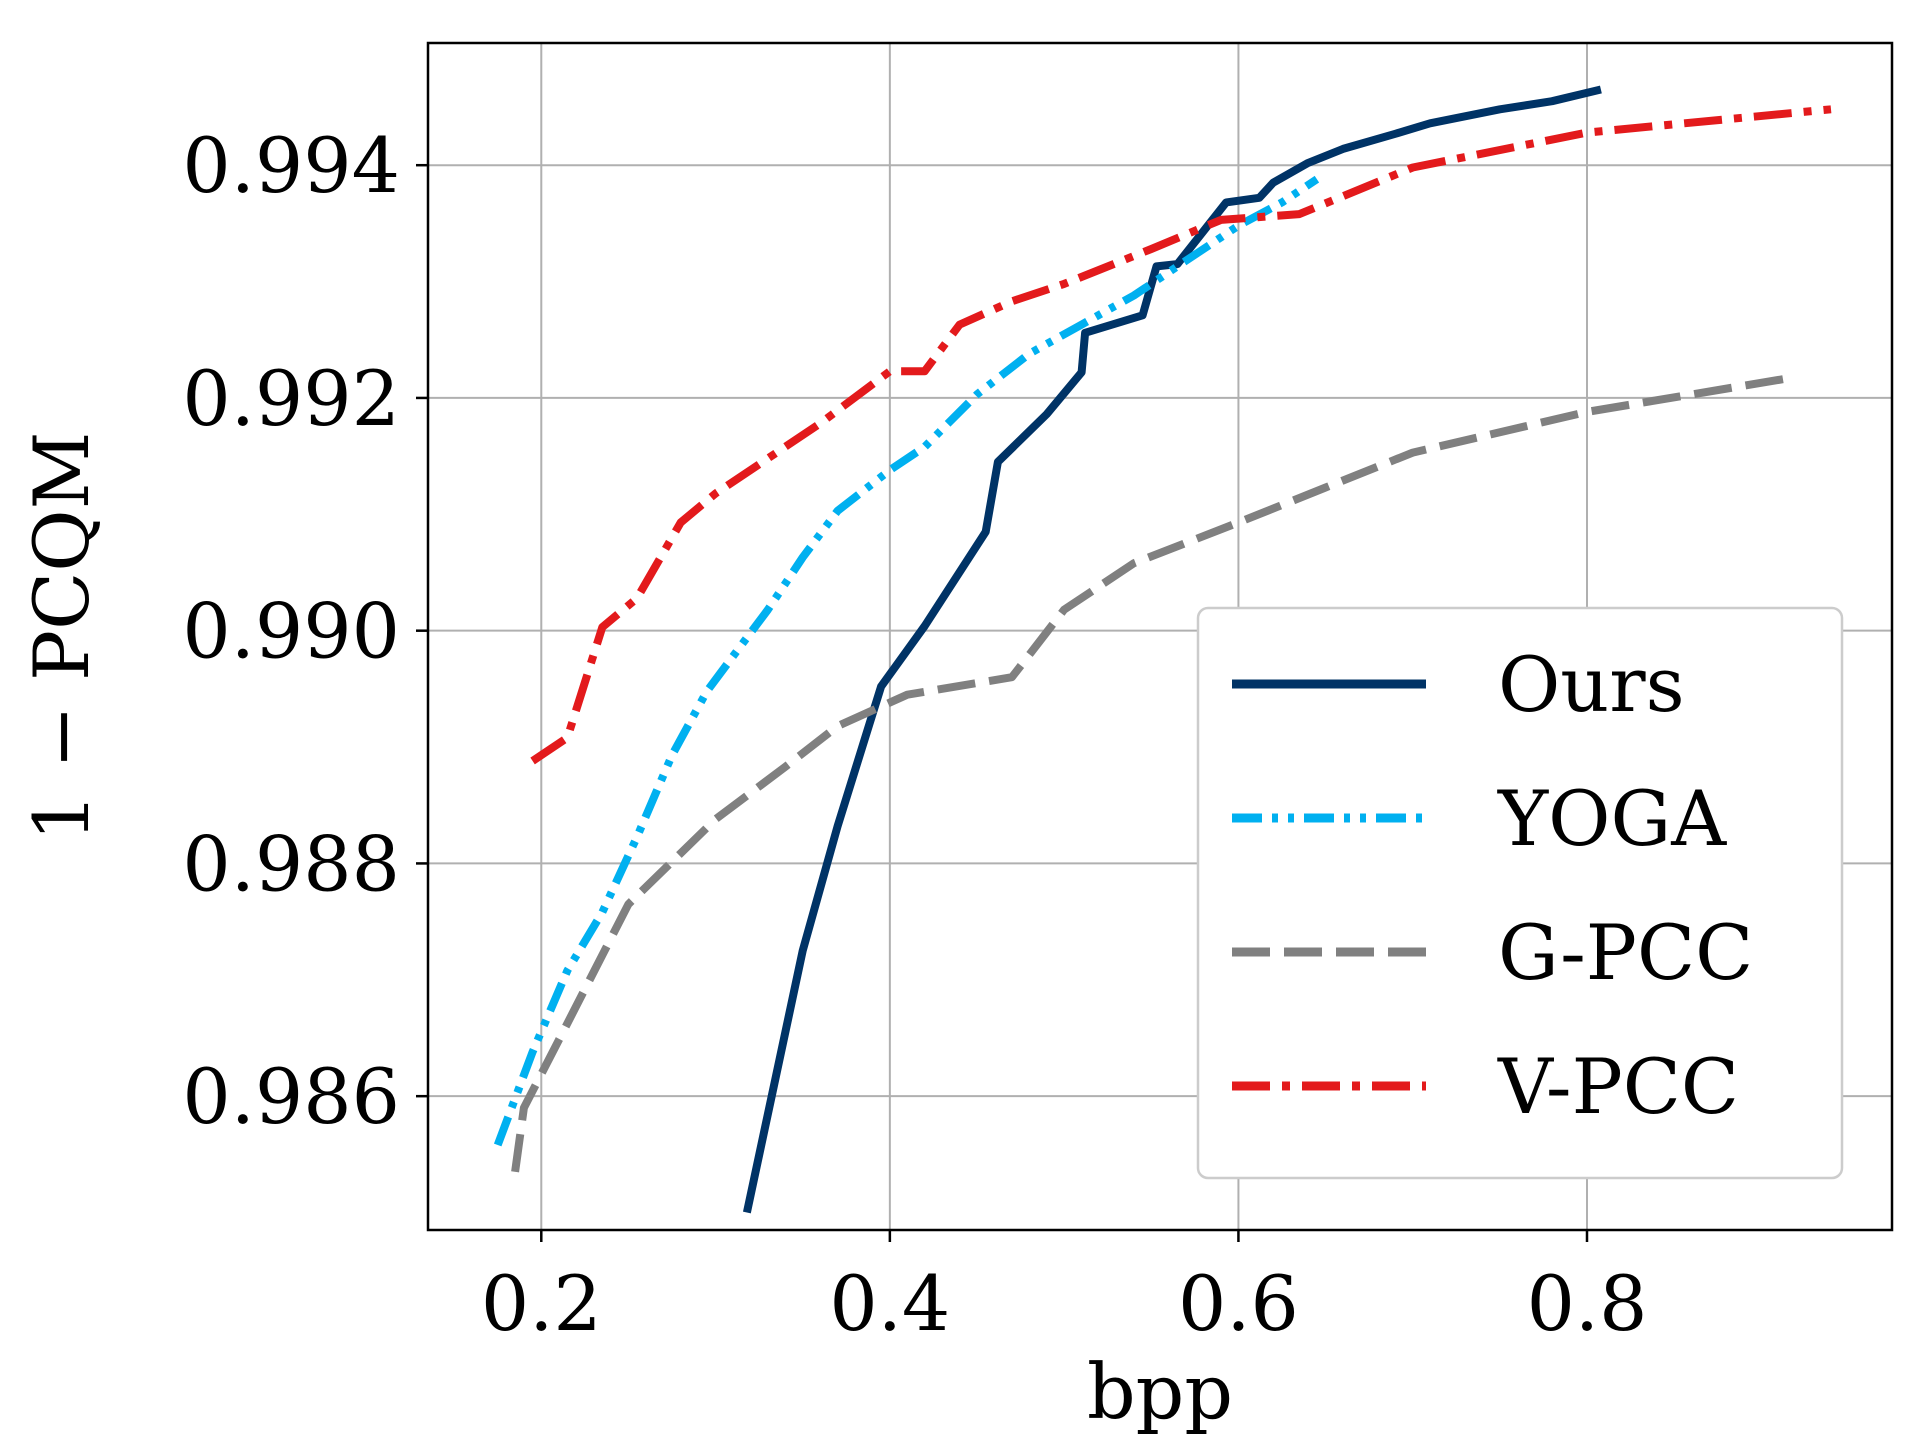 Image resolution: width=1919 pixels, height=1440 pixels. Describe the element at coordinates (889, 1303) in the screenshot. I see `x-tick-label: 0.4` at that location.